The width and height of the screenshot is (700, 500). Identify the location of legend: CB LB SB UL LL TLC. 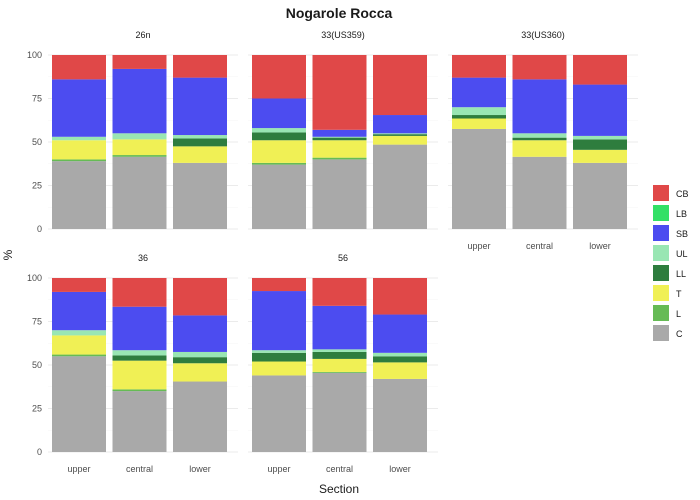
(671, 263).